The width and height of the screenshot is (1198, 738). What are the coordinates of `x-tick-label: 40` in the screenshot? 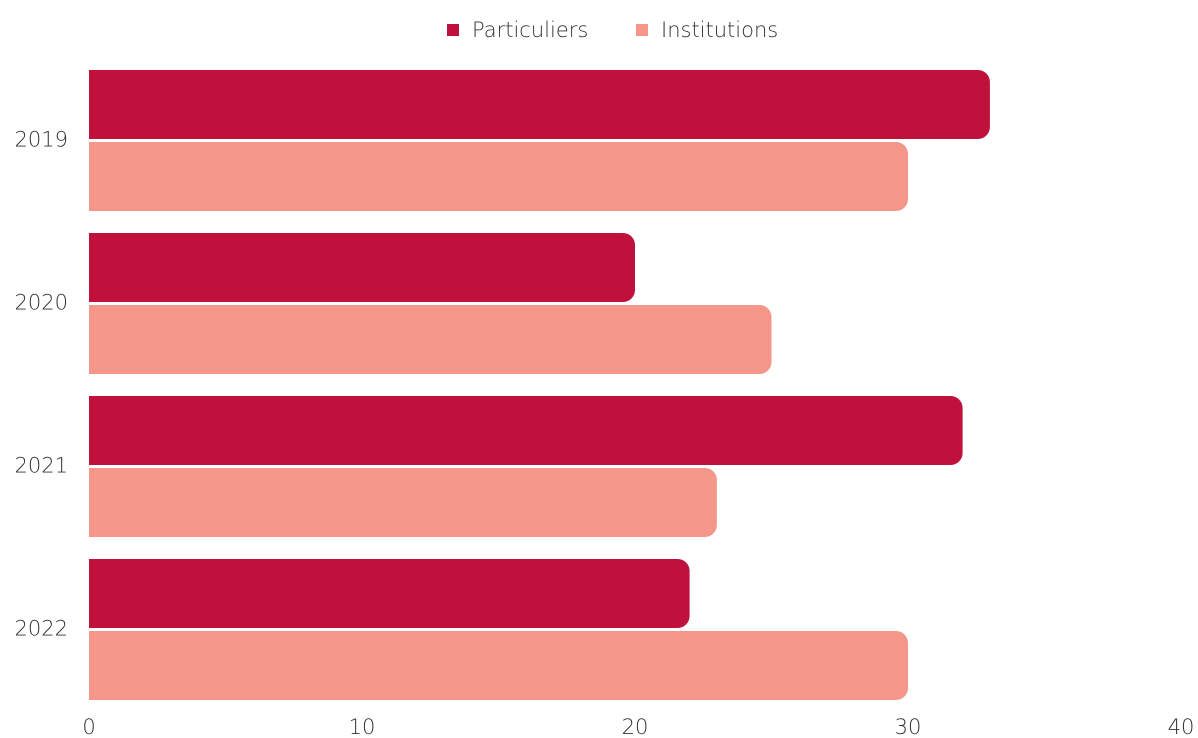 It's located at (1181, 726).